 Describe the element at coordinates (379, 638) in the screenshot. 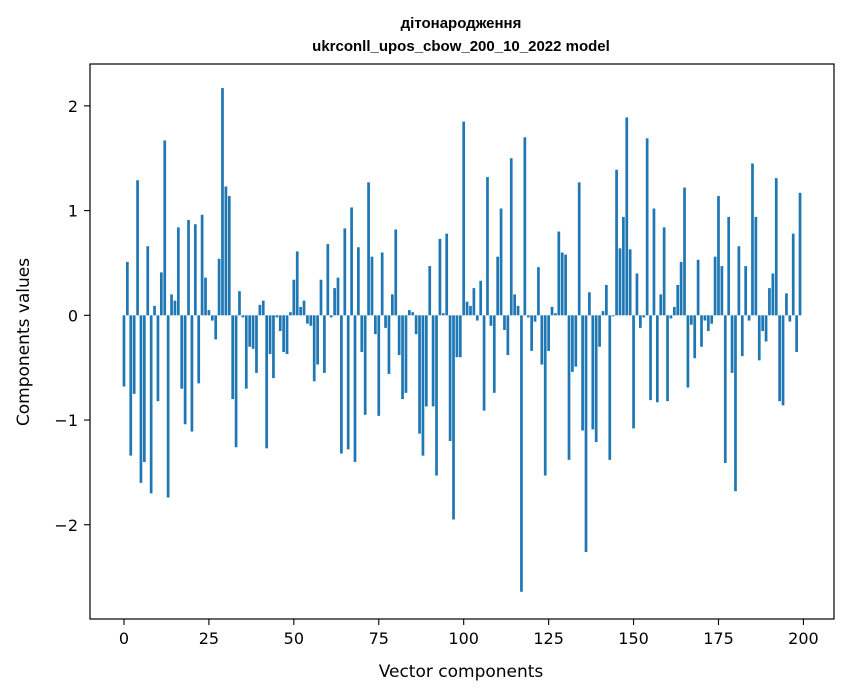

I see `x-tick-label: 75` at that location.